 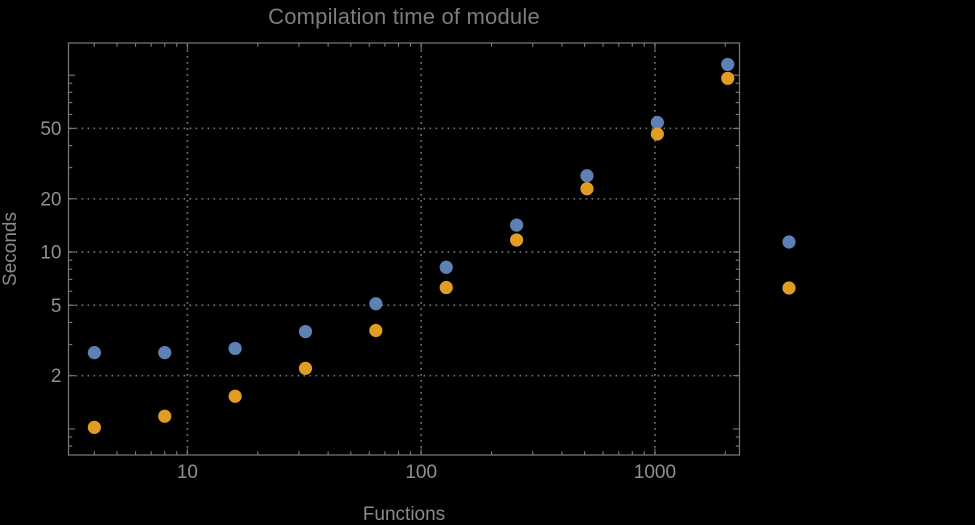 I want to click on chart-title: Compilation time of module, so click(x=404, y=16).